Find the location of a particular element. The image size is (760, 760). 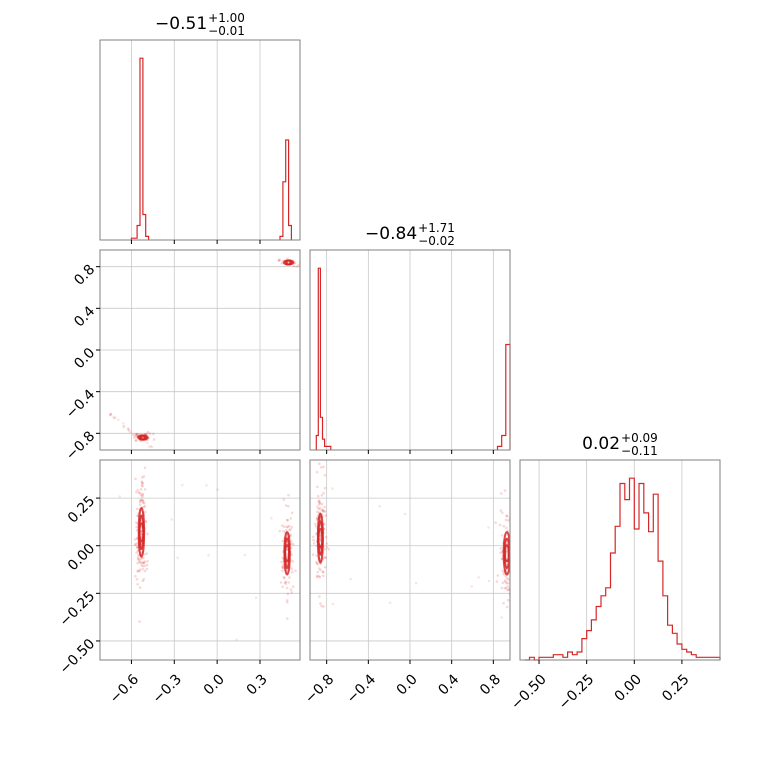

hist-panel-0-title-median: −0.51 is located at coordinates (181, 24).